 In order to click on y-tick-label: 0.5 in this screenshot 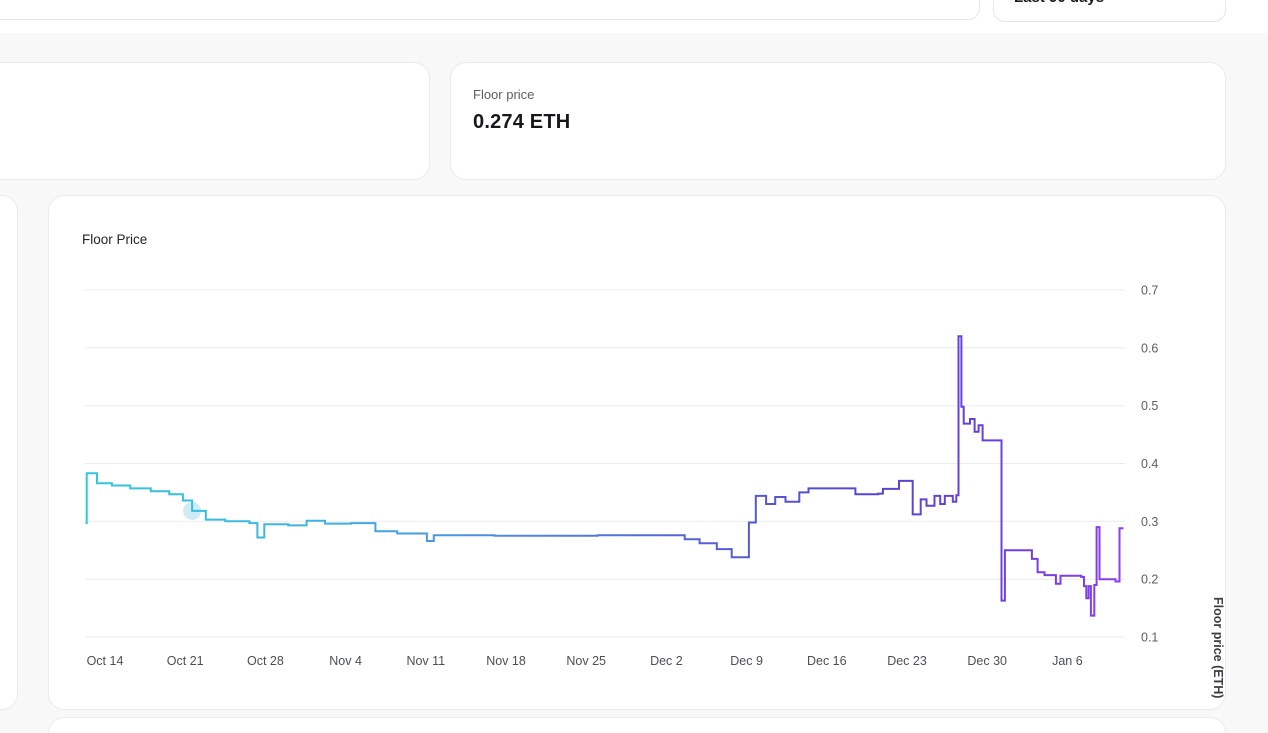, I will do `click(1149, 406)`.